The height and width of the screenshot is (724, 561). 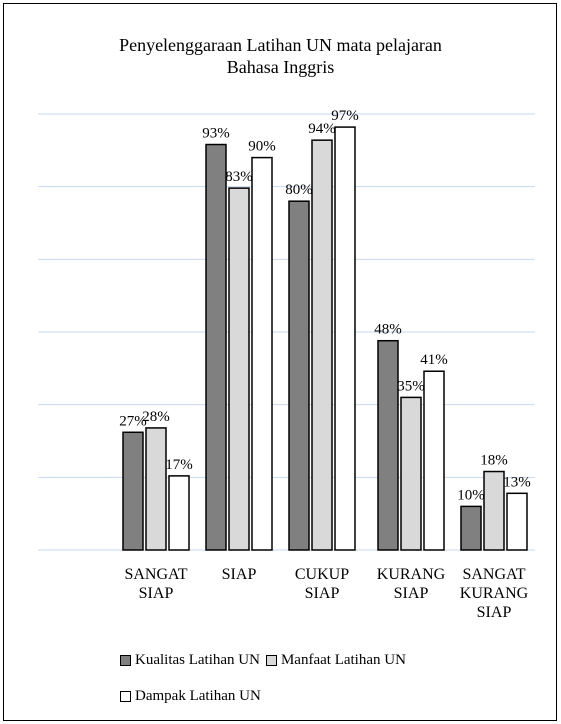 What do you see at coordinates (156, 593) in the screenshot?
I see `category-label-0-line-1: SIAP` at bounding box center [156, 593].